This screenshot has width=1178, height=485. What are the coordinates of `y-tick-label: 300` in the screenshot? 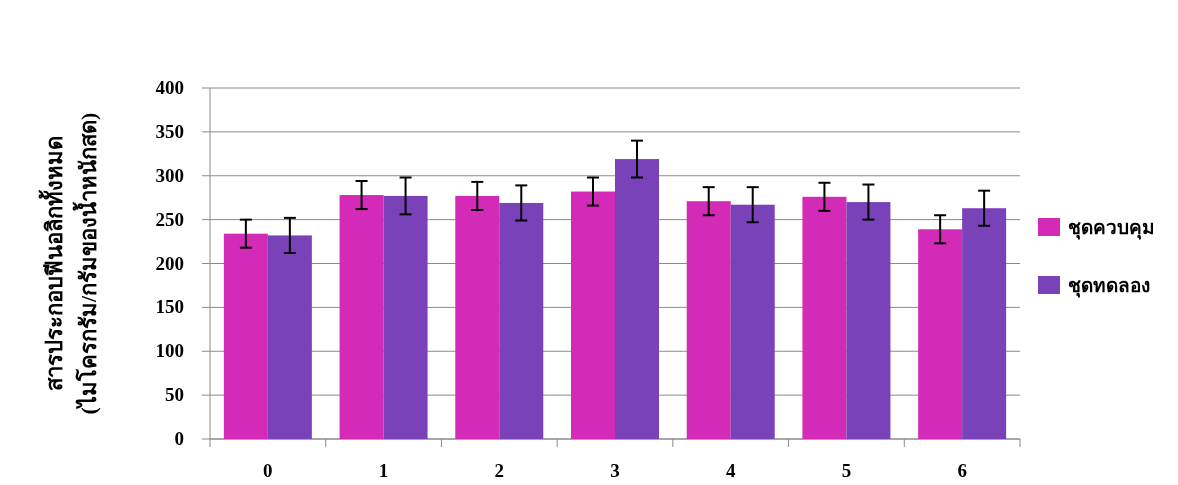 It's located at (169, 175).